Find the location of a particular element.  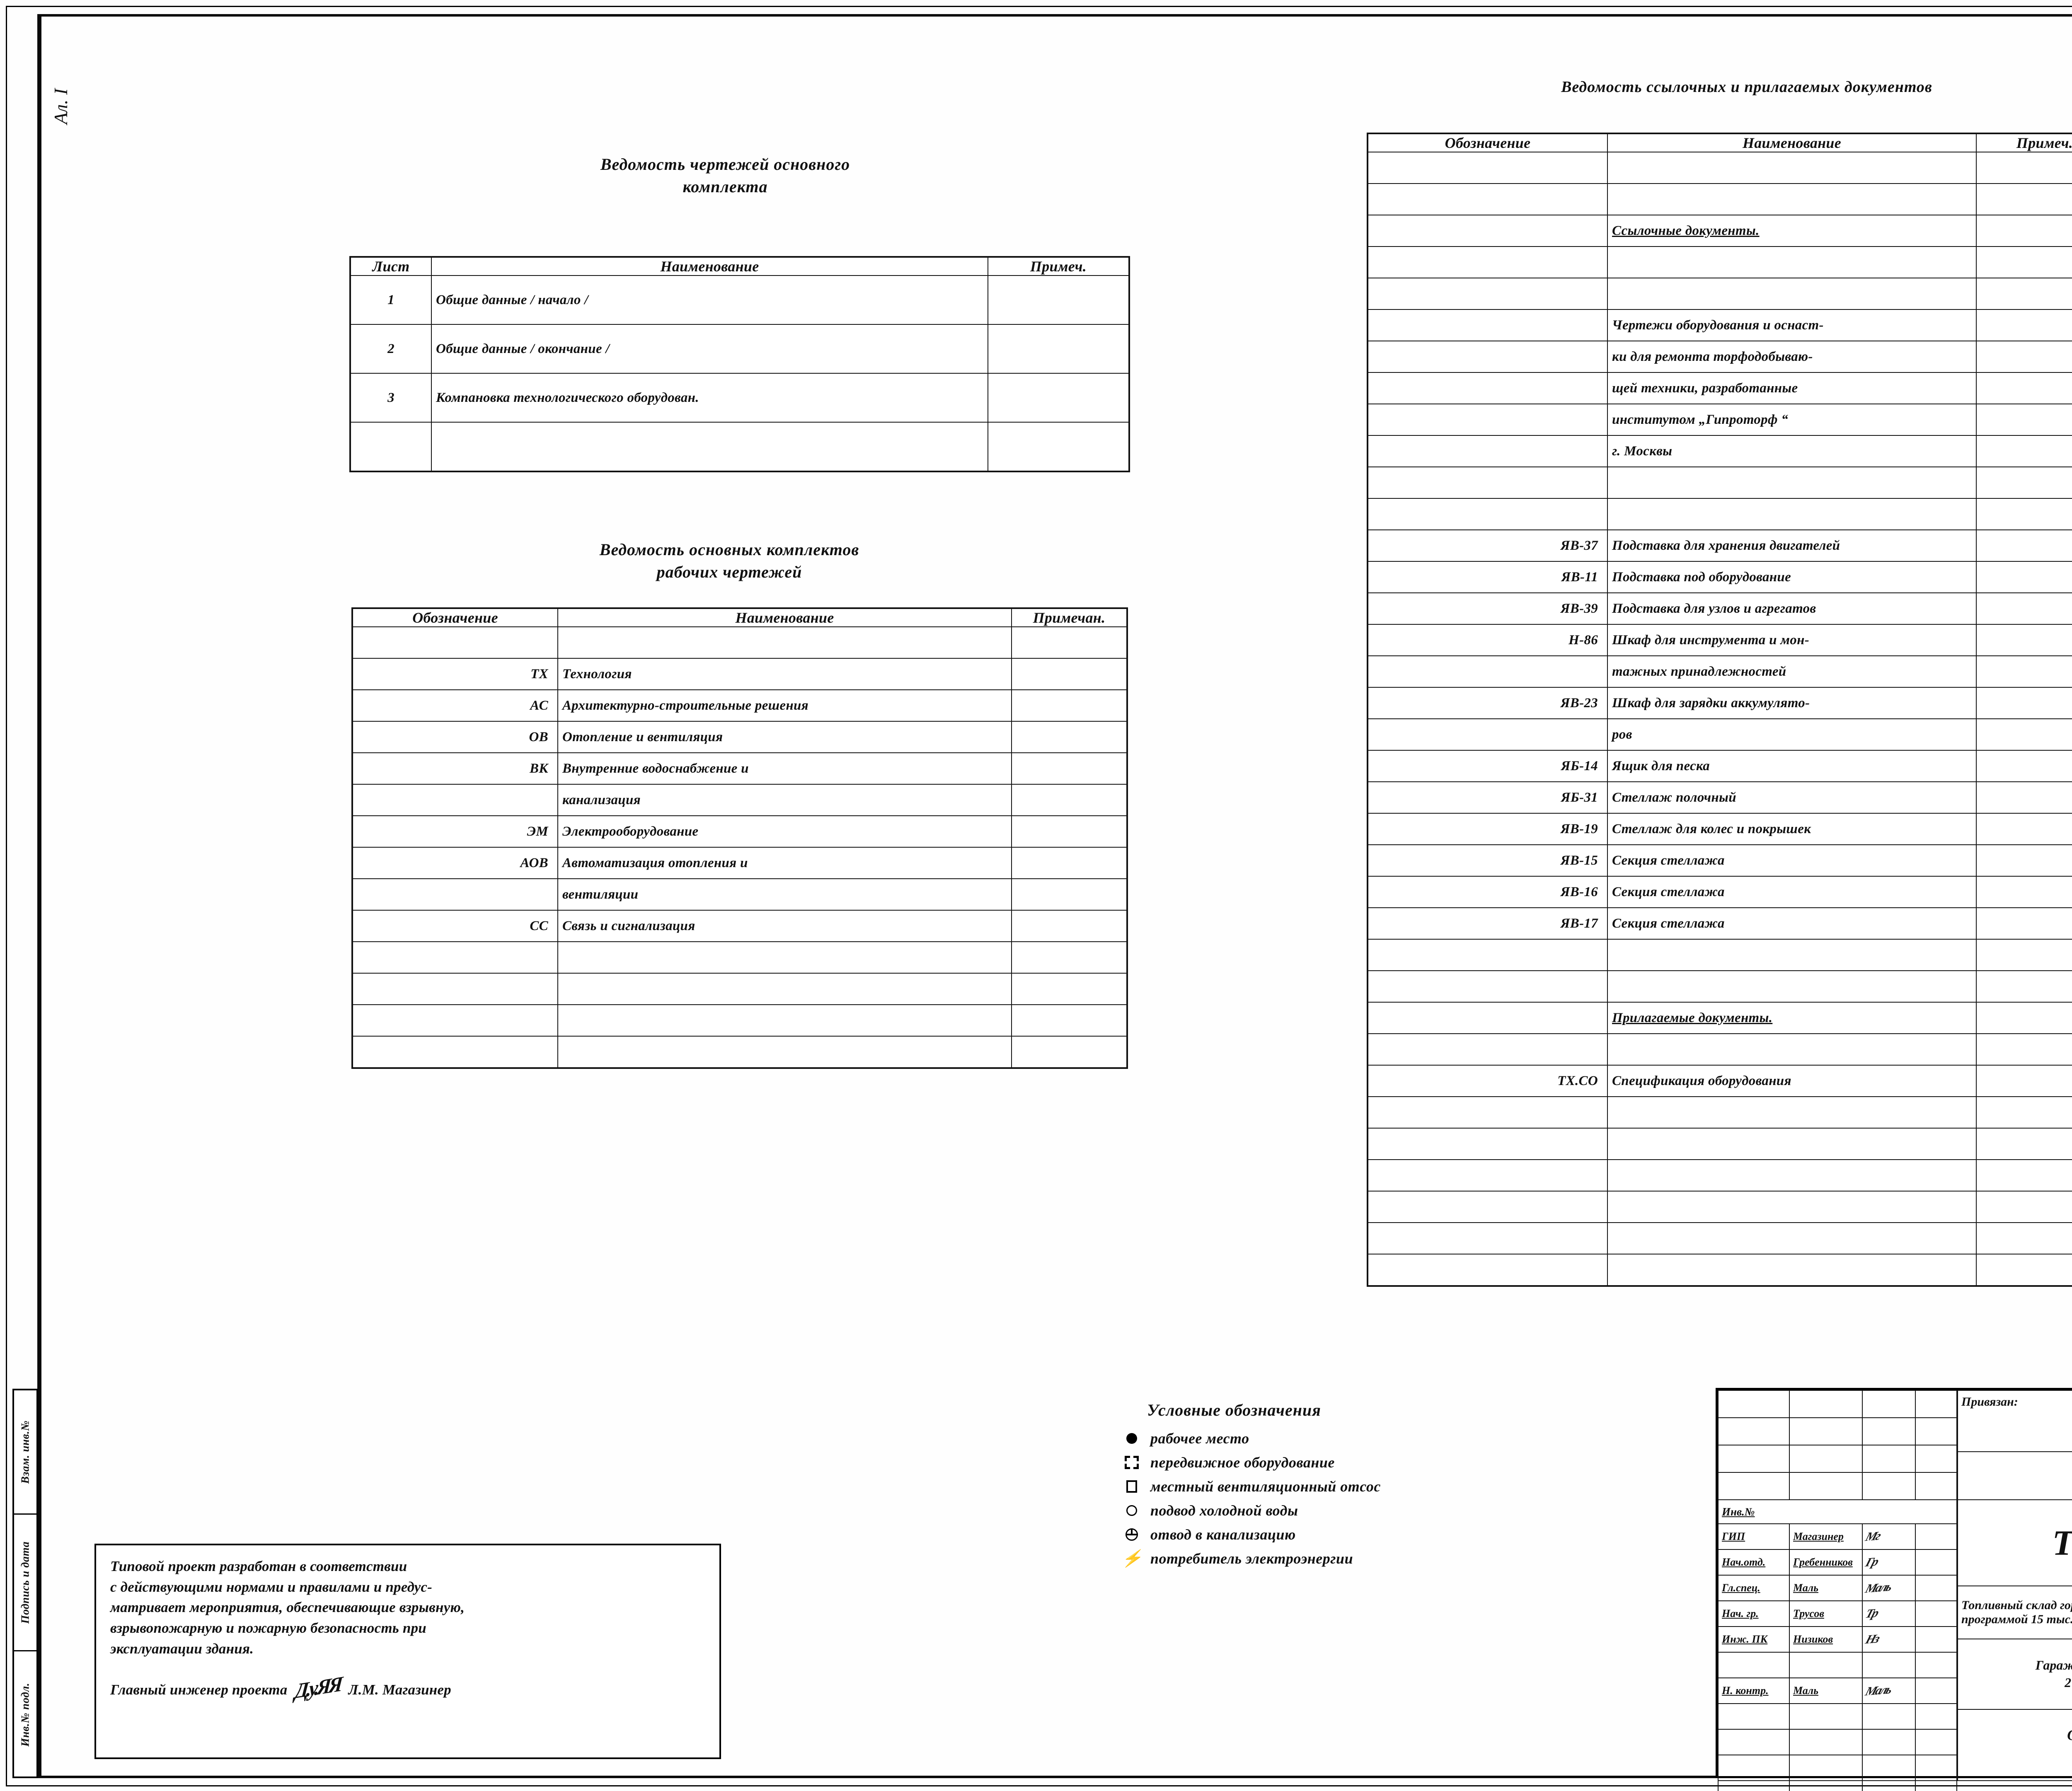

table-row: щей техники, разработанные is located at coordinates (1720, 388).